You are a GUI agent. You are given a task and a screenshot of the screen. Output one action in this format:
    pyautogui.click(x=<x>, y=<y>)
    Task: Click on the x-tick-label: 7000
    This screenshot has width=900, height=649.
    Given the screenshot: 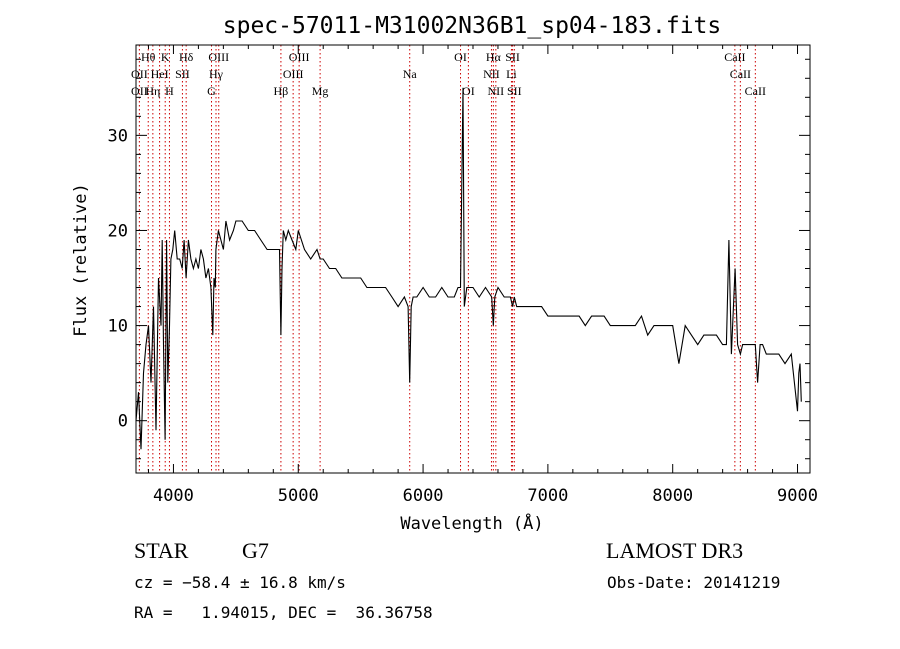 What is the action you would take?
    pyautogui.click(x=547, y=496)
    